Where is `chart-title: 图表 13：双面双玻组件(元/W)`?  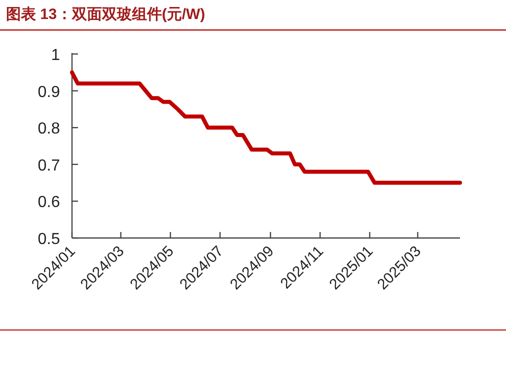 chart-title: 图表 13：双面双玻组件(元/W) is located at coordinates (106, 14).